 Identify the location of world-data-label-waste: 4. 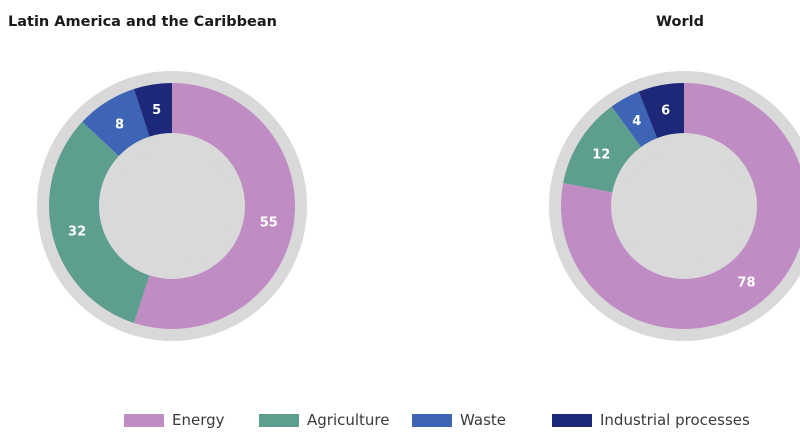
(636, 121).